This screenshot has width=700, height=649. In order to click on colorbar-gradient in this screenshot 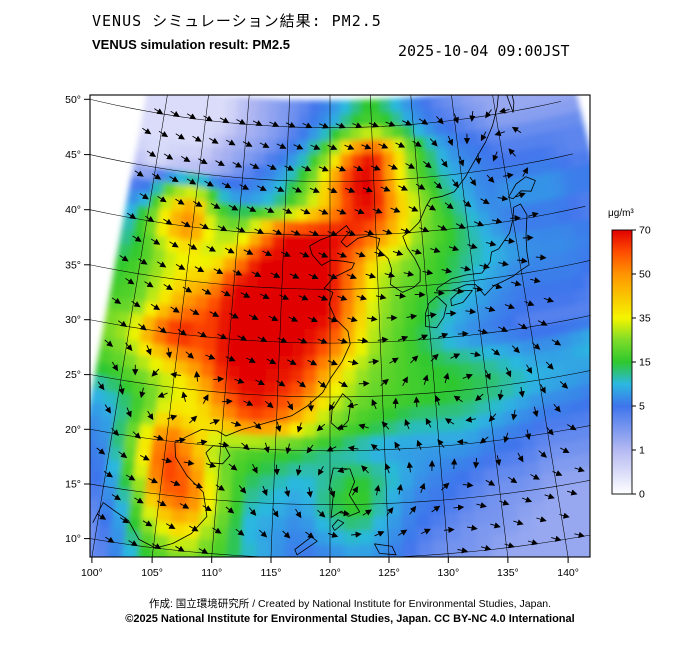, I will do `click(622, 362)`.